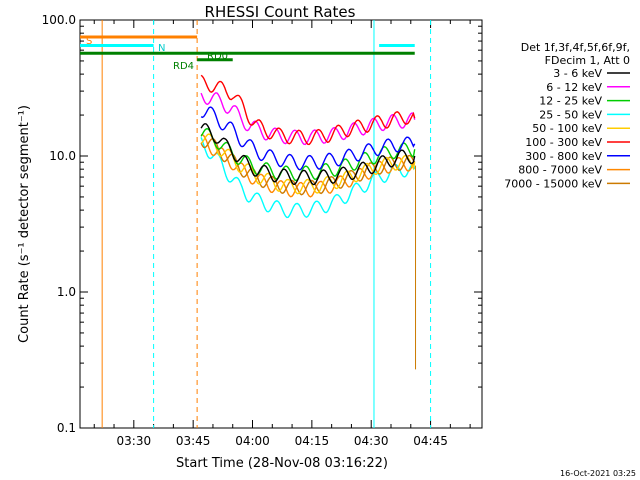 This screenshot has width=640, height=480. I want to click on x-tick-label: 03:45, so click(193, 441).